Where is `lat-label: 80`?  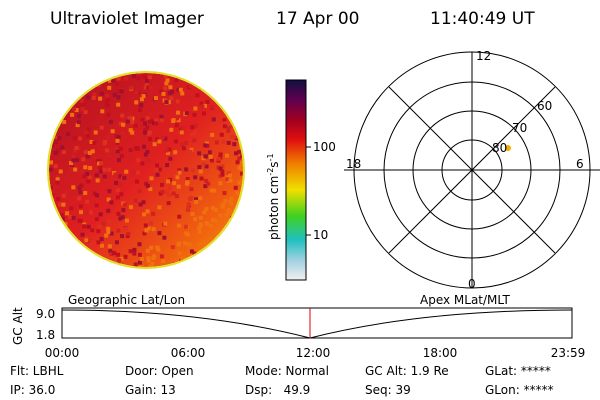
lat-label: 80 is located at coordinates (499, 148).